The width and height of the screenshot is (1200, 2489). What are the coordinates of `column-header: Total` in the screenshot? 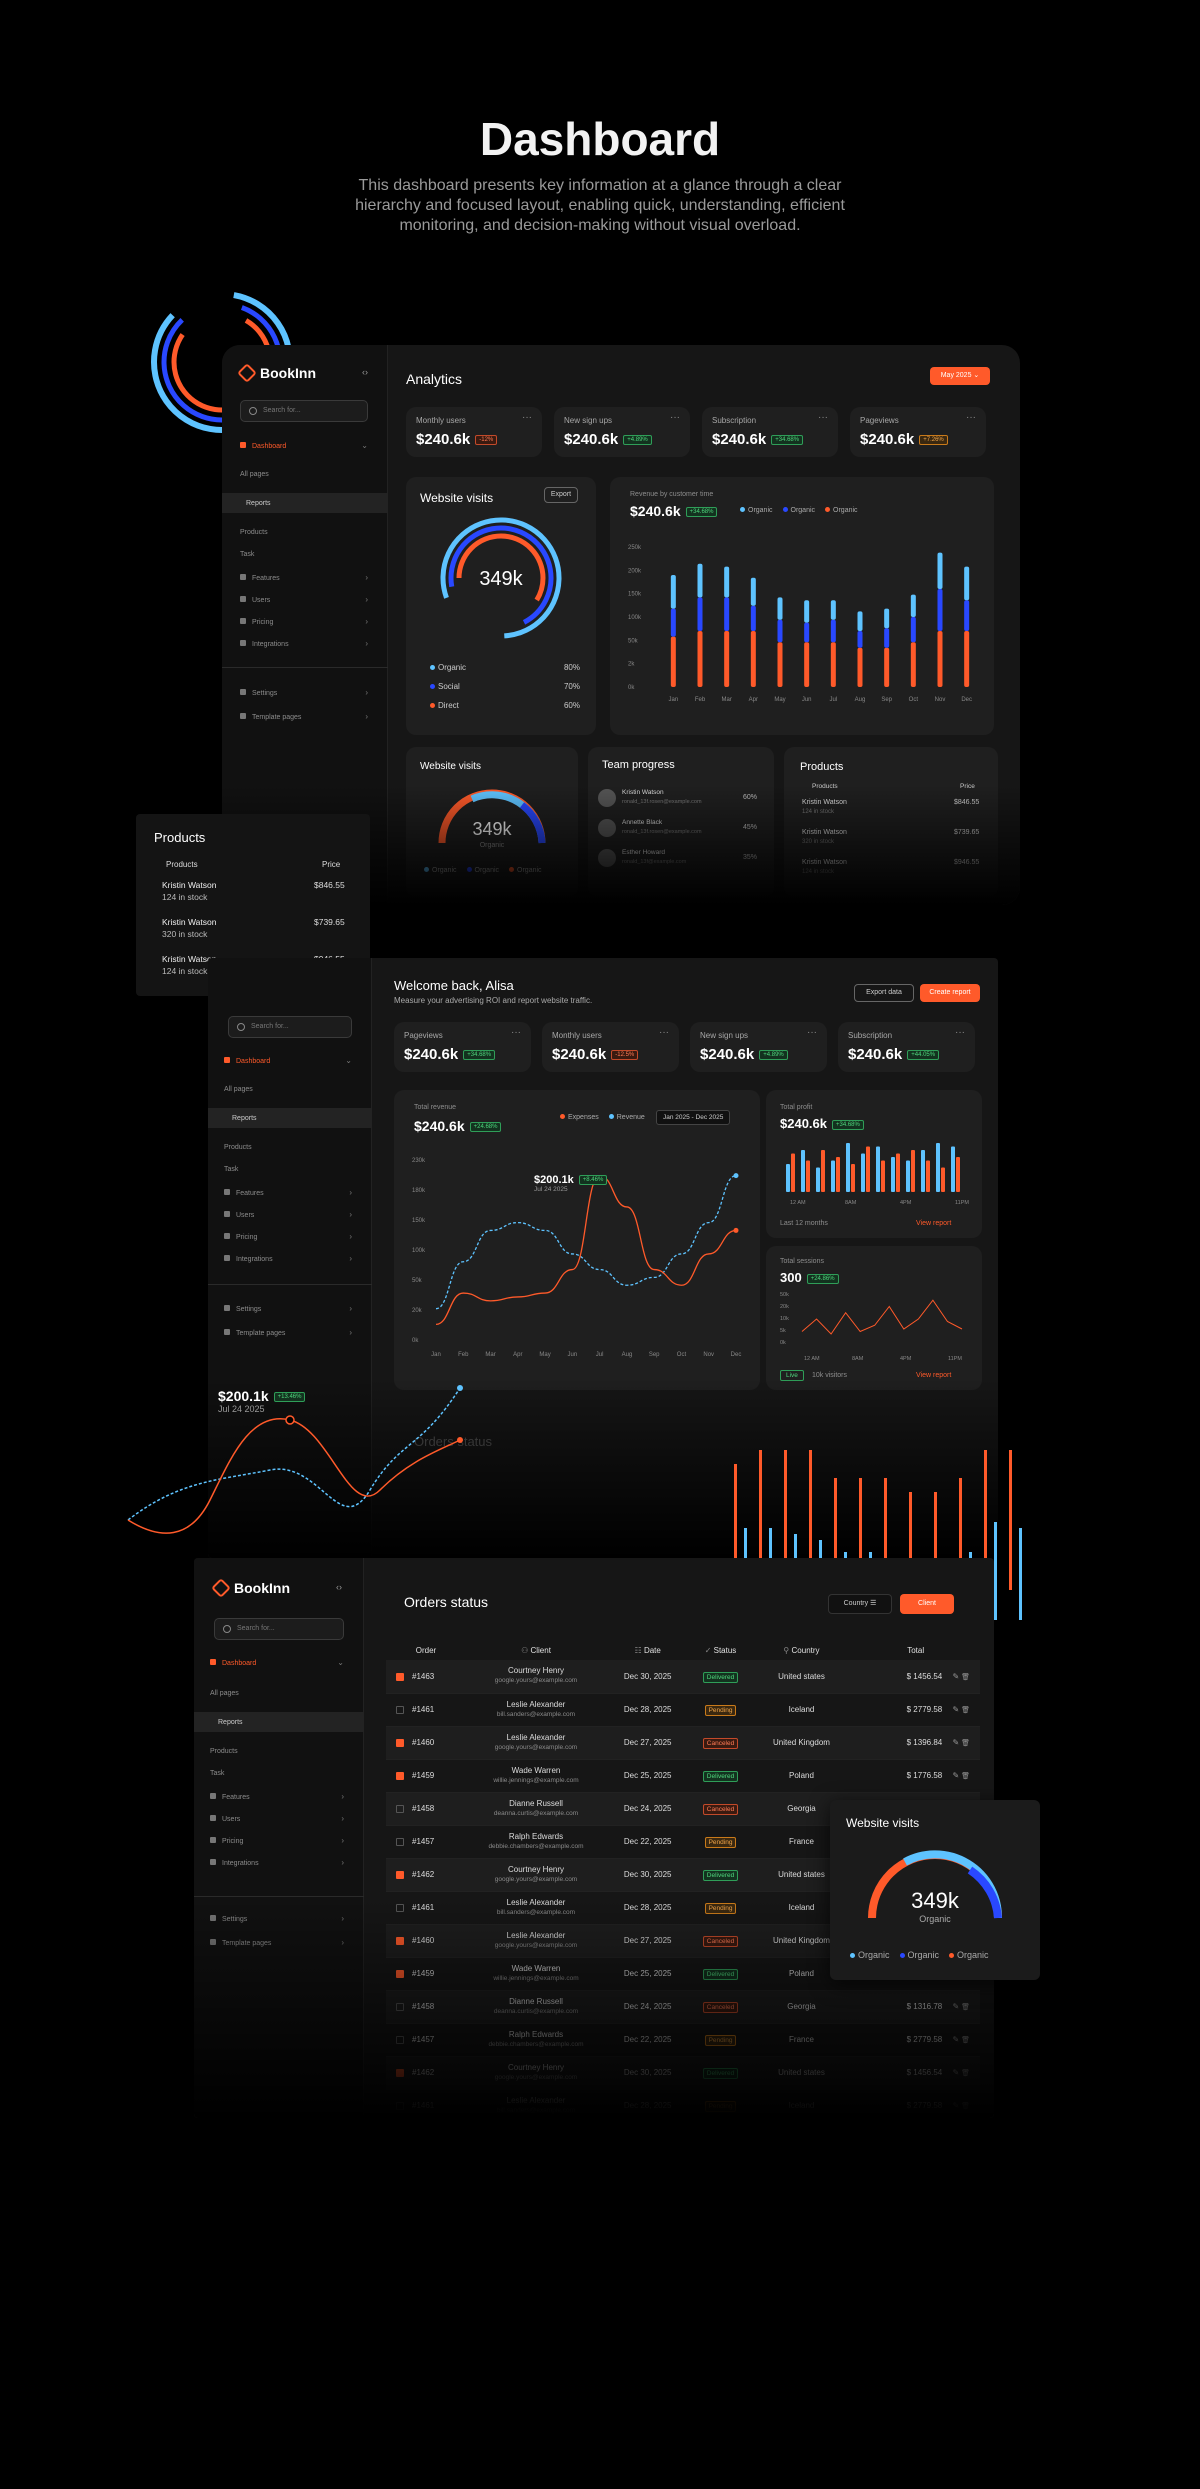 It's located at (915, 1650).